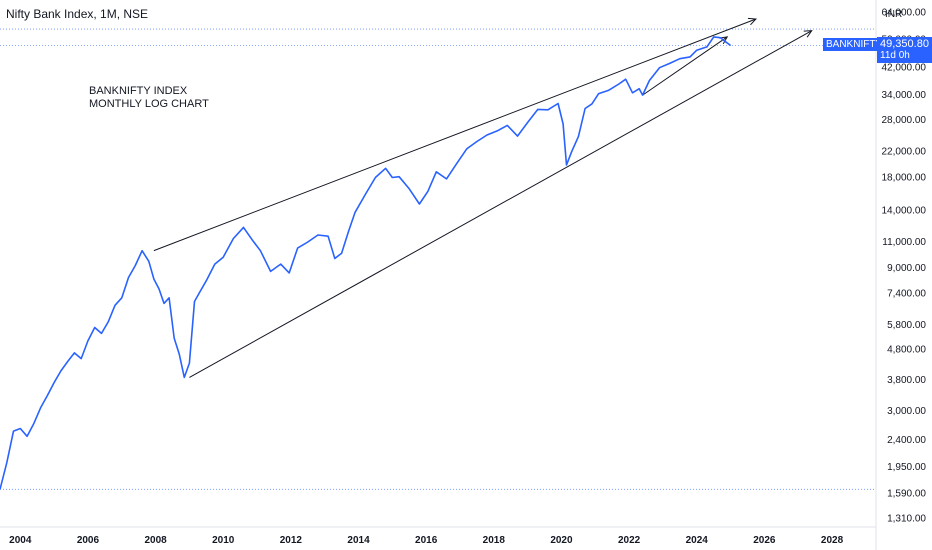 The width and height of the screenshot is (932, 550). Describe the element at coordinates (904, 178) in the screenshot. I see `price-tick-label: 18,000.00` at that location.